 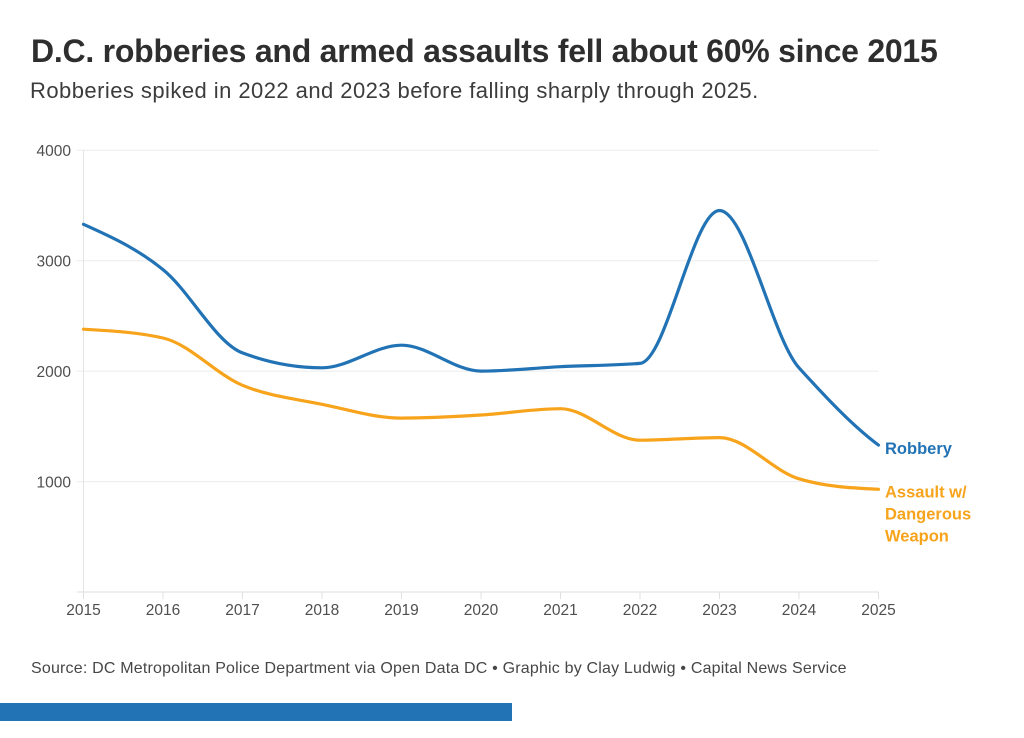 What do you see at coordinates (322, 610) in the screenshot?
I see `svg-text: 2018` at bounding box center [322, 610].